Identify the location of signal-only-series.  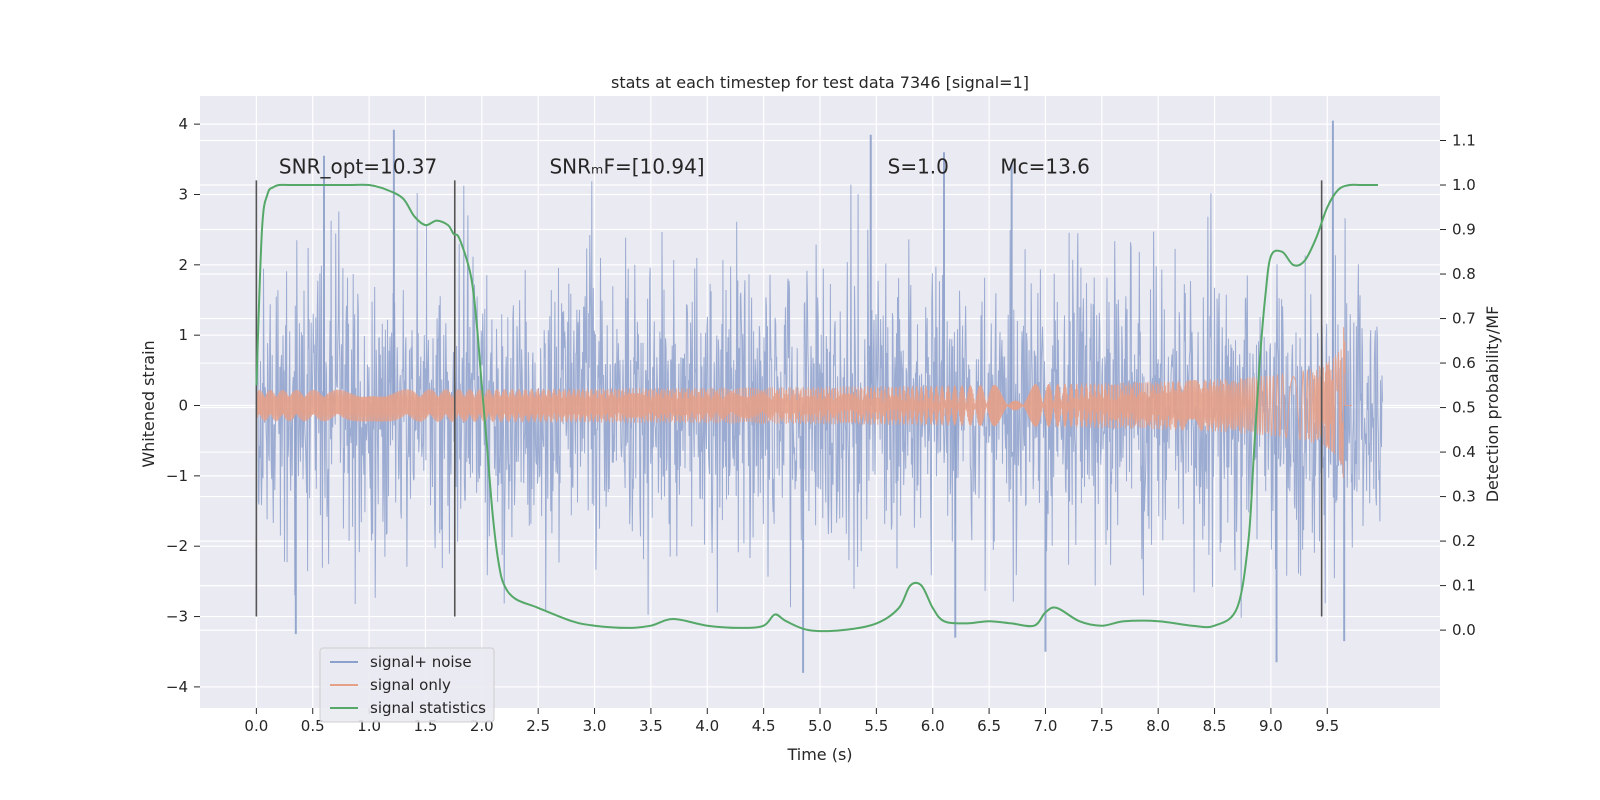
(804, 403).